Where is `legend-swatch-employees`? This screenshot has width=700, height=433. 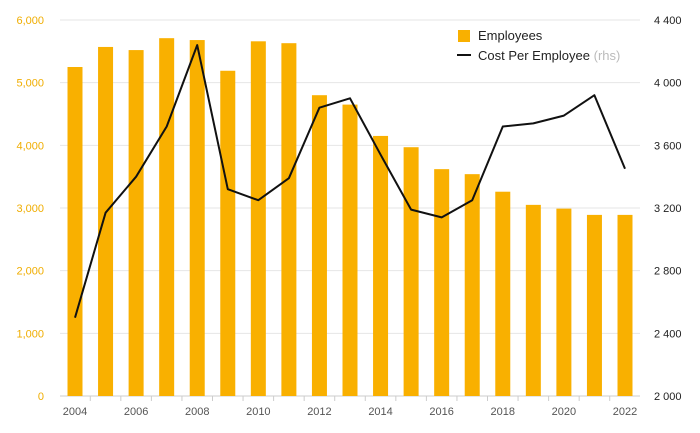 legend-swatch-employees is located at coordinates (464, 36).